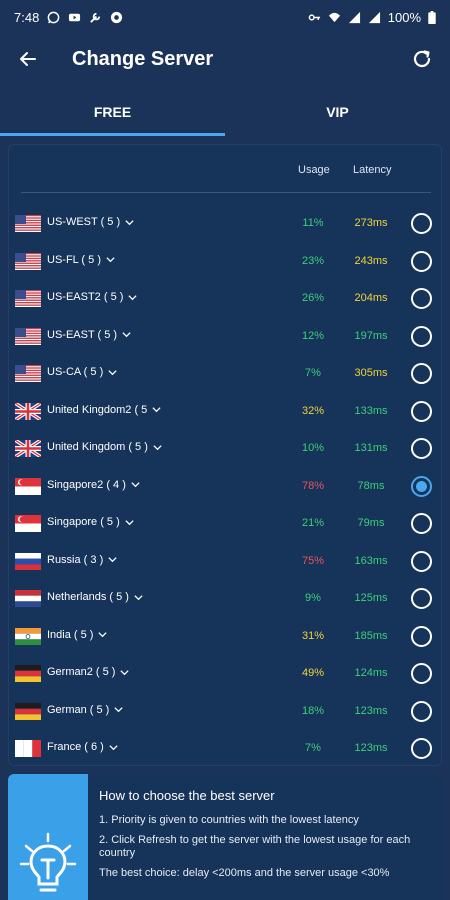 This screenshot has height=900, width=450. What do you see at coordinates (371, 598) in the screenshot?
I see `latency-value: 125ms` at bounding box center [371, 598].